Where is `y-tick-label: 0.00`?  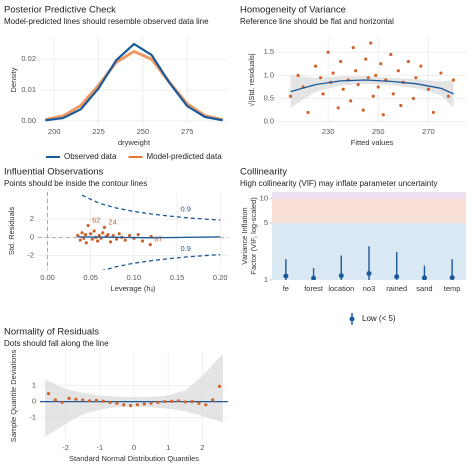 y-tick-label: 0.00 is located at coordinates (28, 120).